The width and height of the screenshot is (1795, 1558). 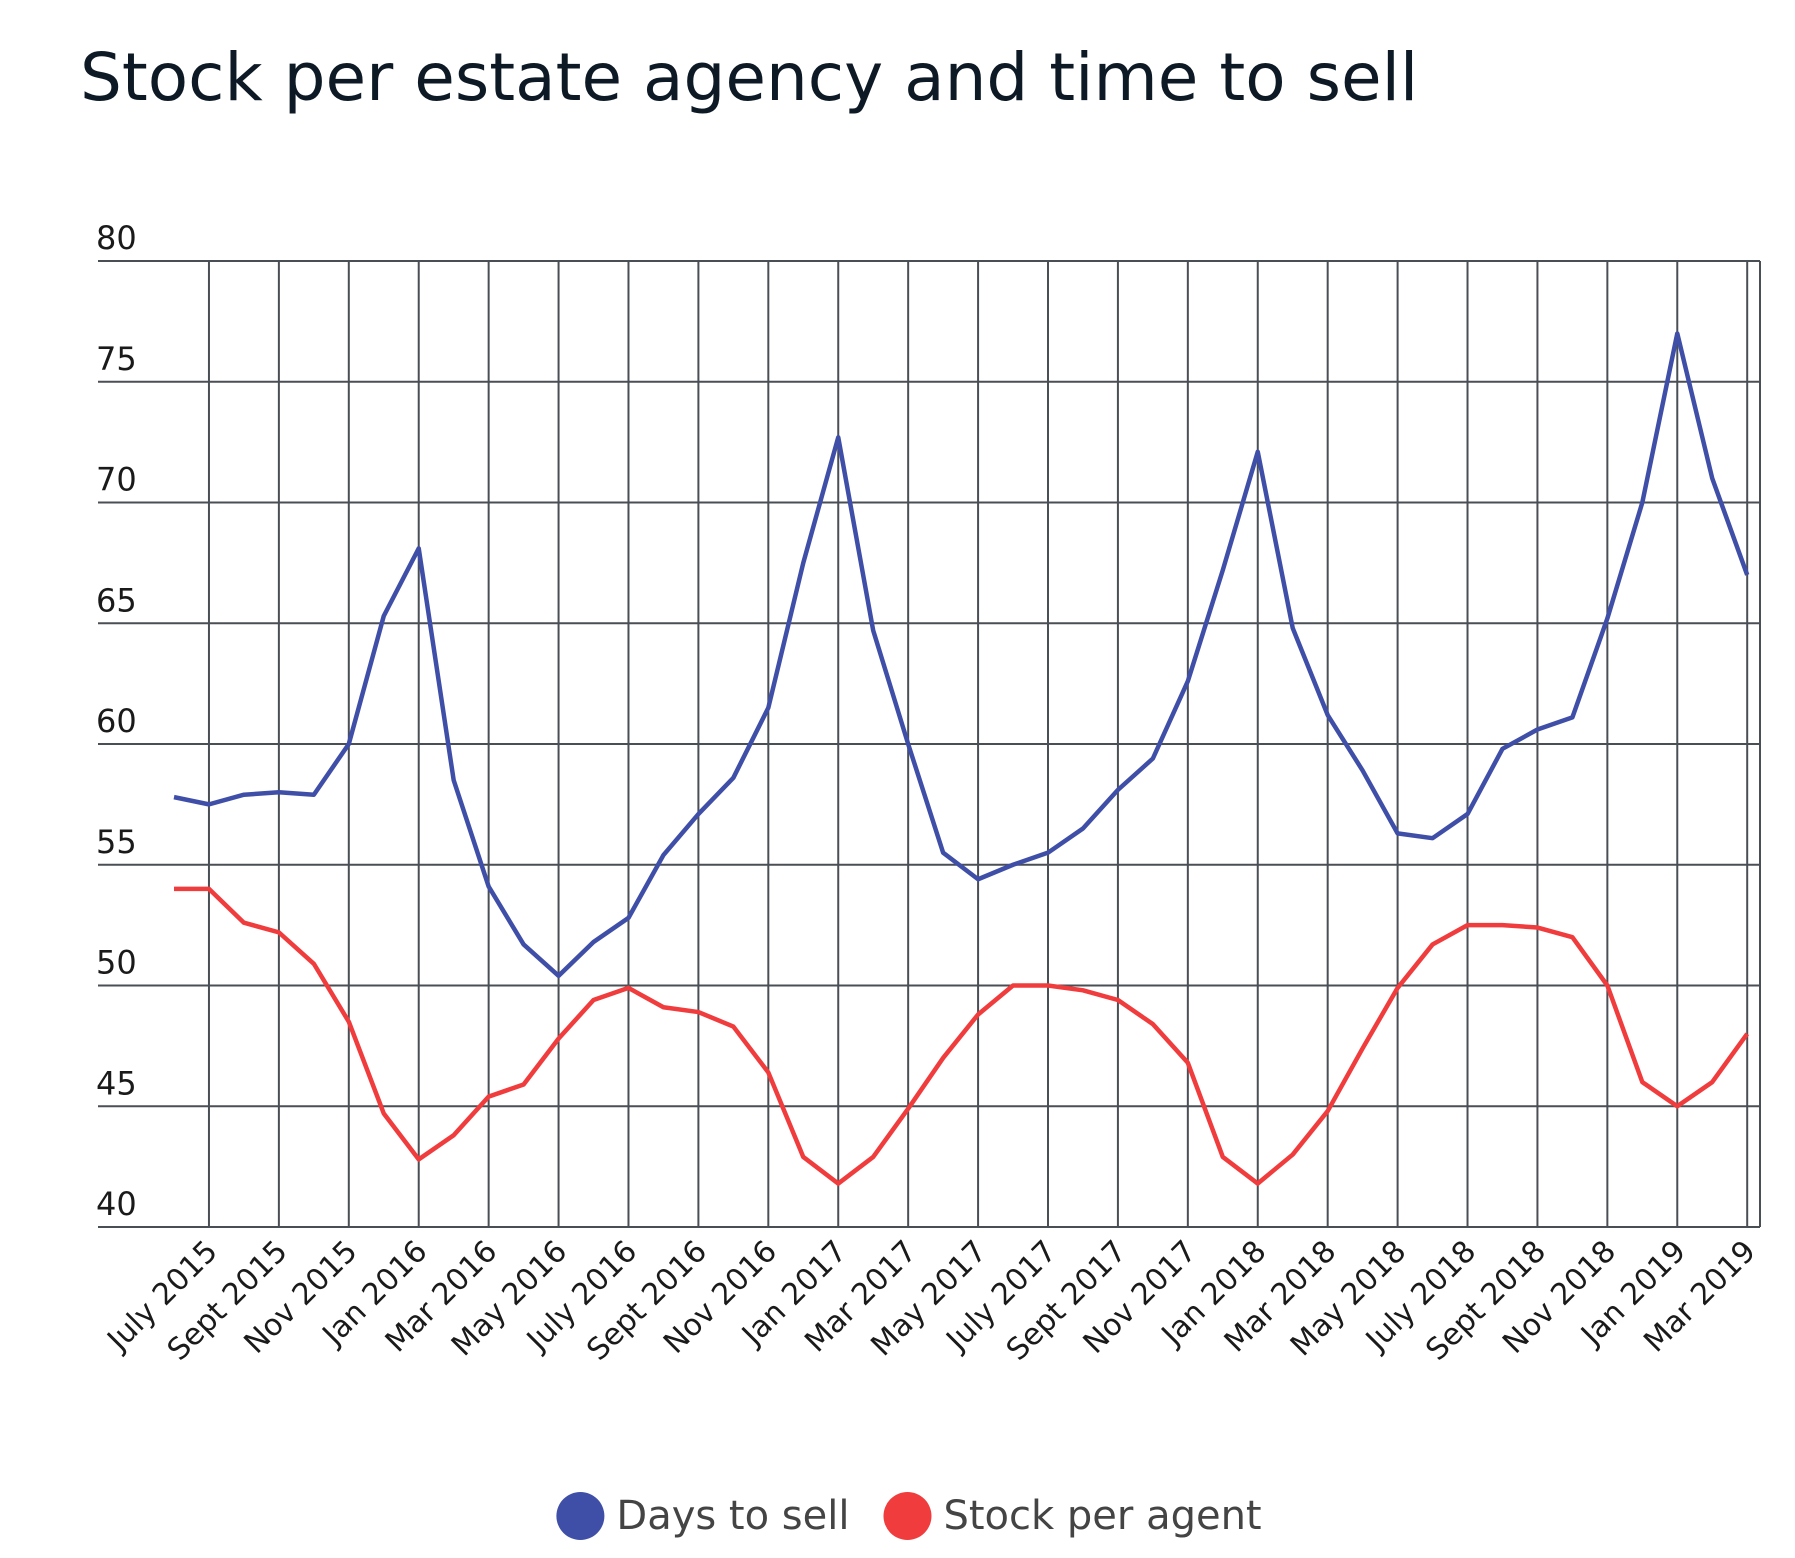 I want to click on legend-label: Stock per agent, so click(x=1102, y=1516).